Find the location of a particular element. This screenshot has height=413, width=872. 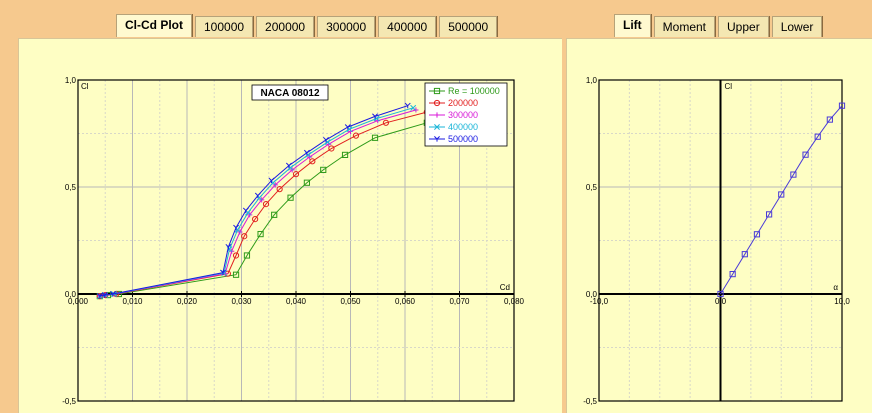

tab-upper: Upper is located at coordinates (743, 26).